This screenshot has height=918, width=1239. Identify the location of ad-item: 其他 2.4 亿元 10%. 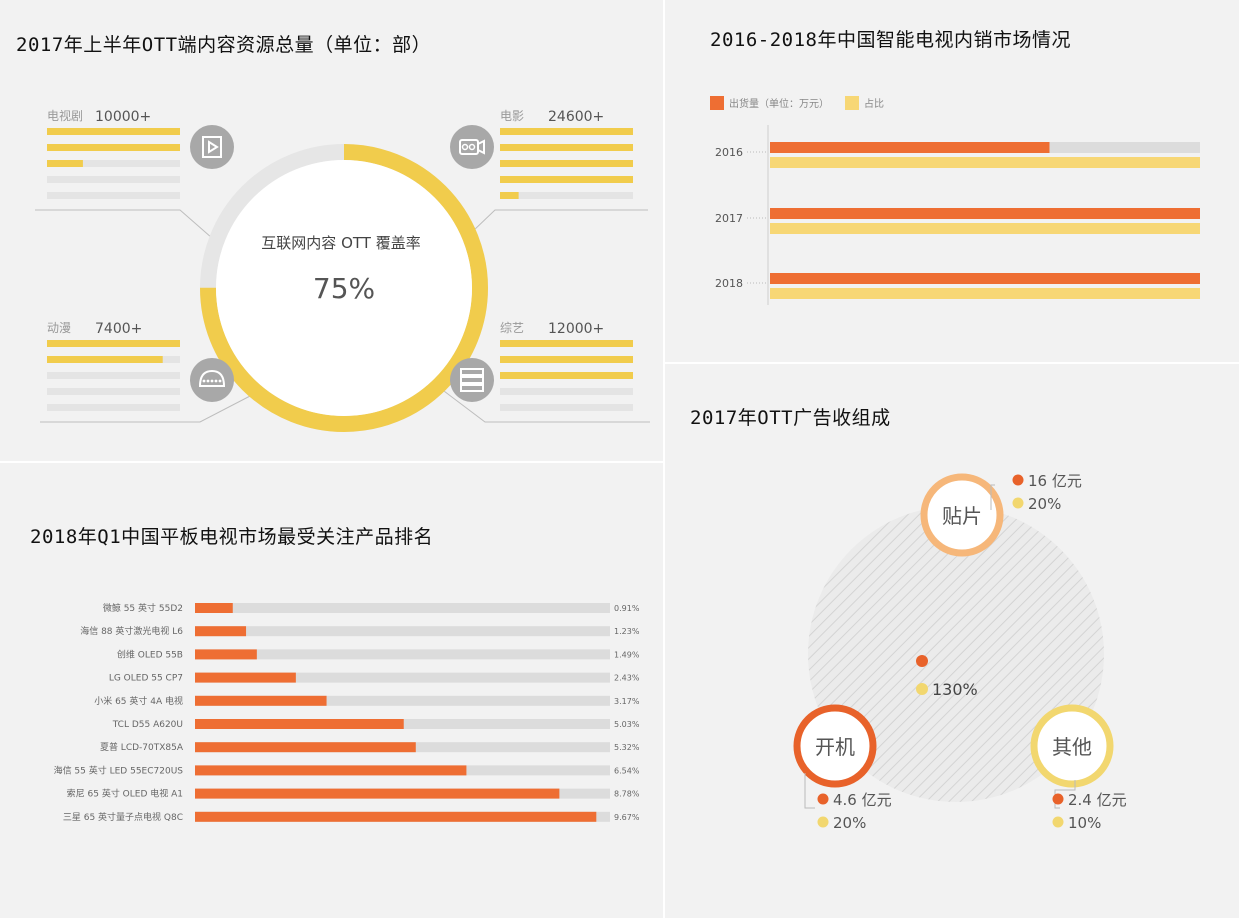
(1078, 768).